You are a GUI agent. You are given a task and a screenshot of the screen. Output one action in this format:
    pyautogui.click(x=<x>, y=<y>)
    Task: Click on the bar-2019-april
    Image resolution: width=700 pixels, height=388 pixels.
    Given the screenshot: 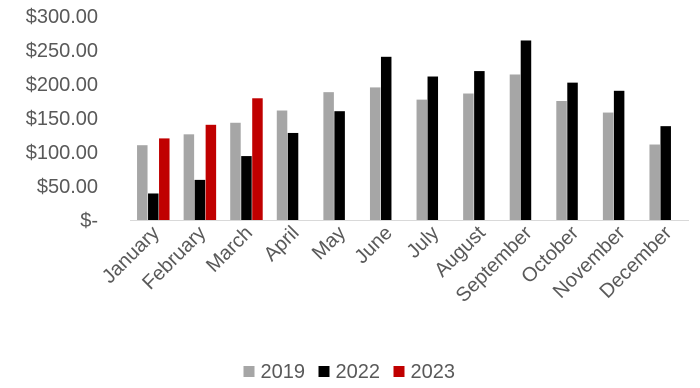 What is the action you would take?
    pyautogui.click(x=282, y=165)
    